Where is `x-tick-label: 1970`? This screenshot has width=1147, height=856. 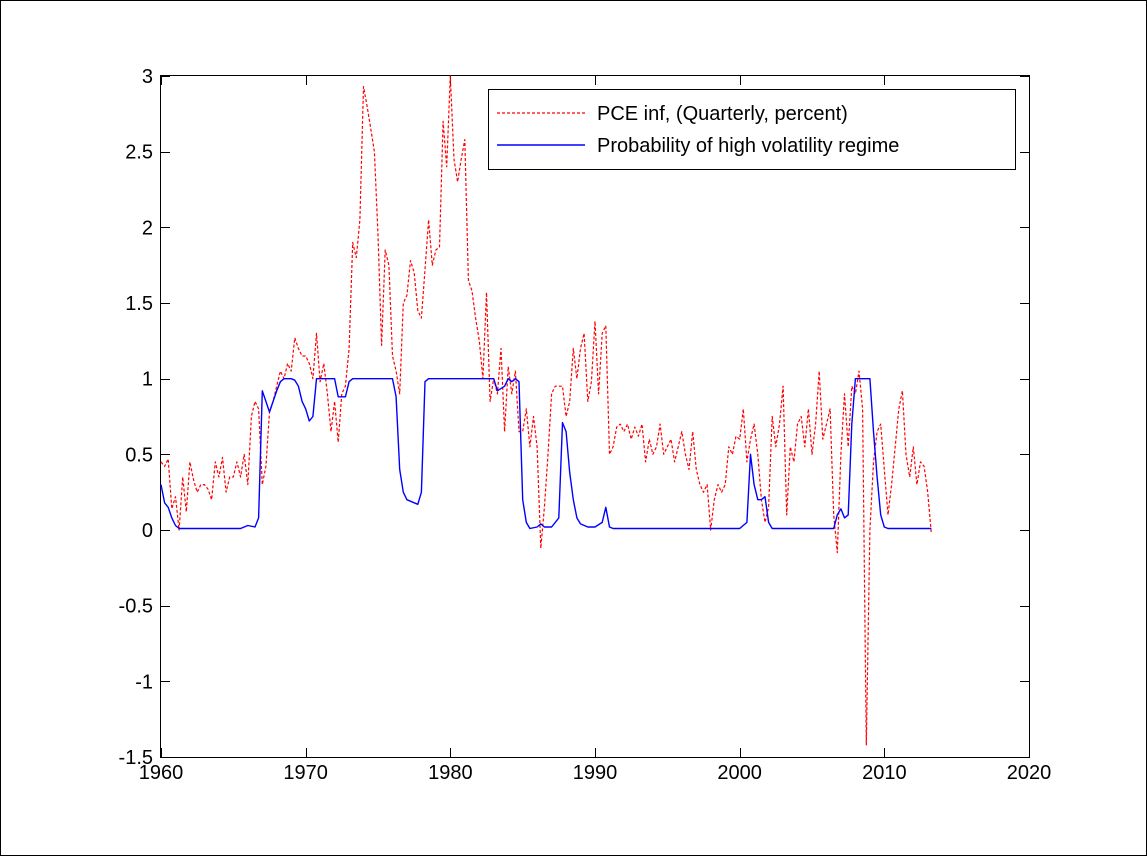
x-tick-label: 1970 is located at coordinates (305, 773).